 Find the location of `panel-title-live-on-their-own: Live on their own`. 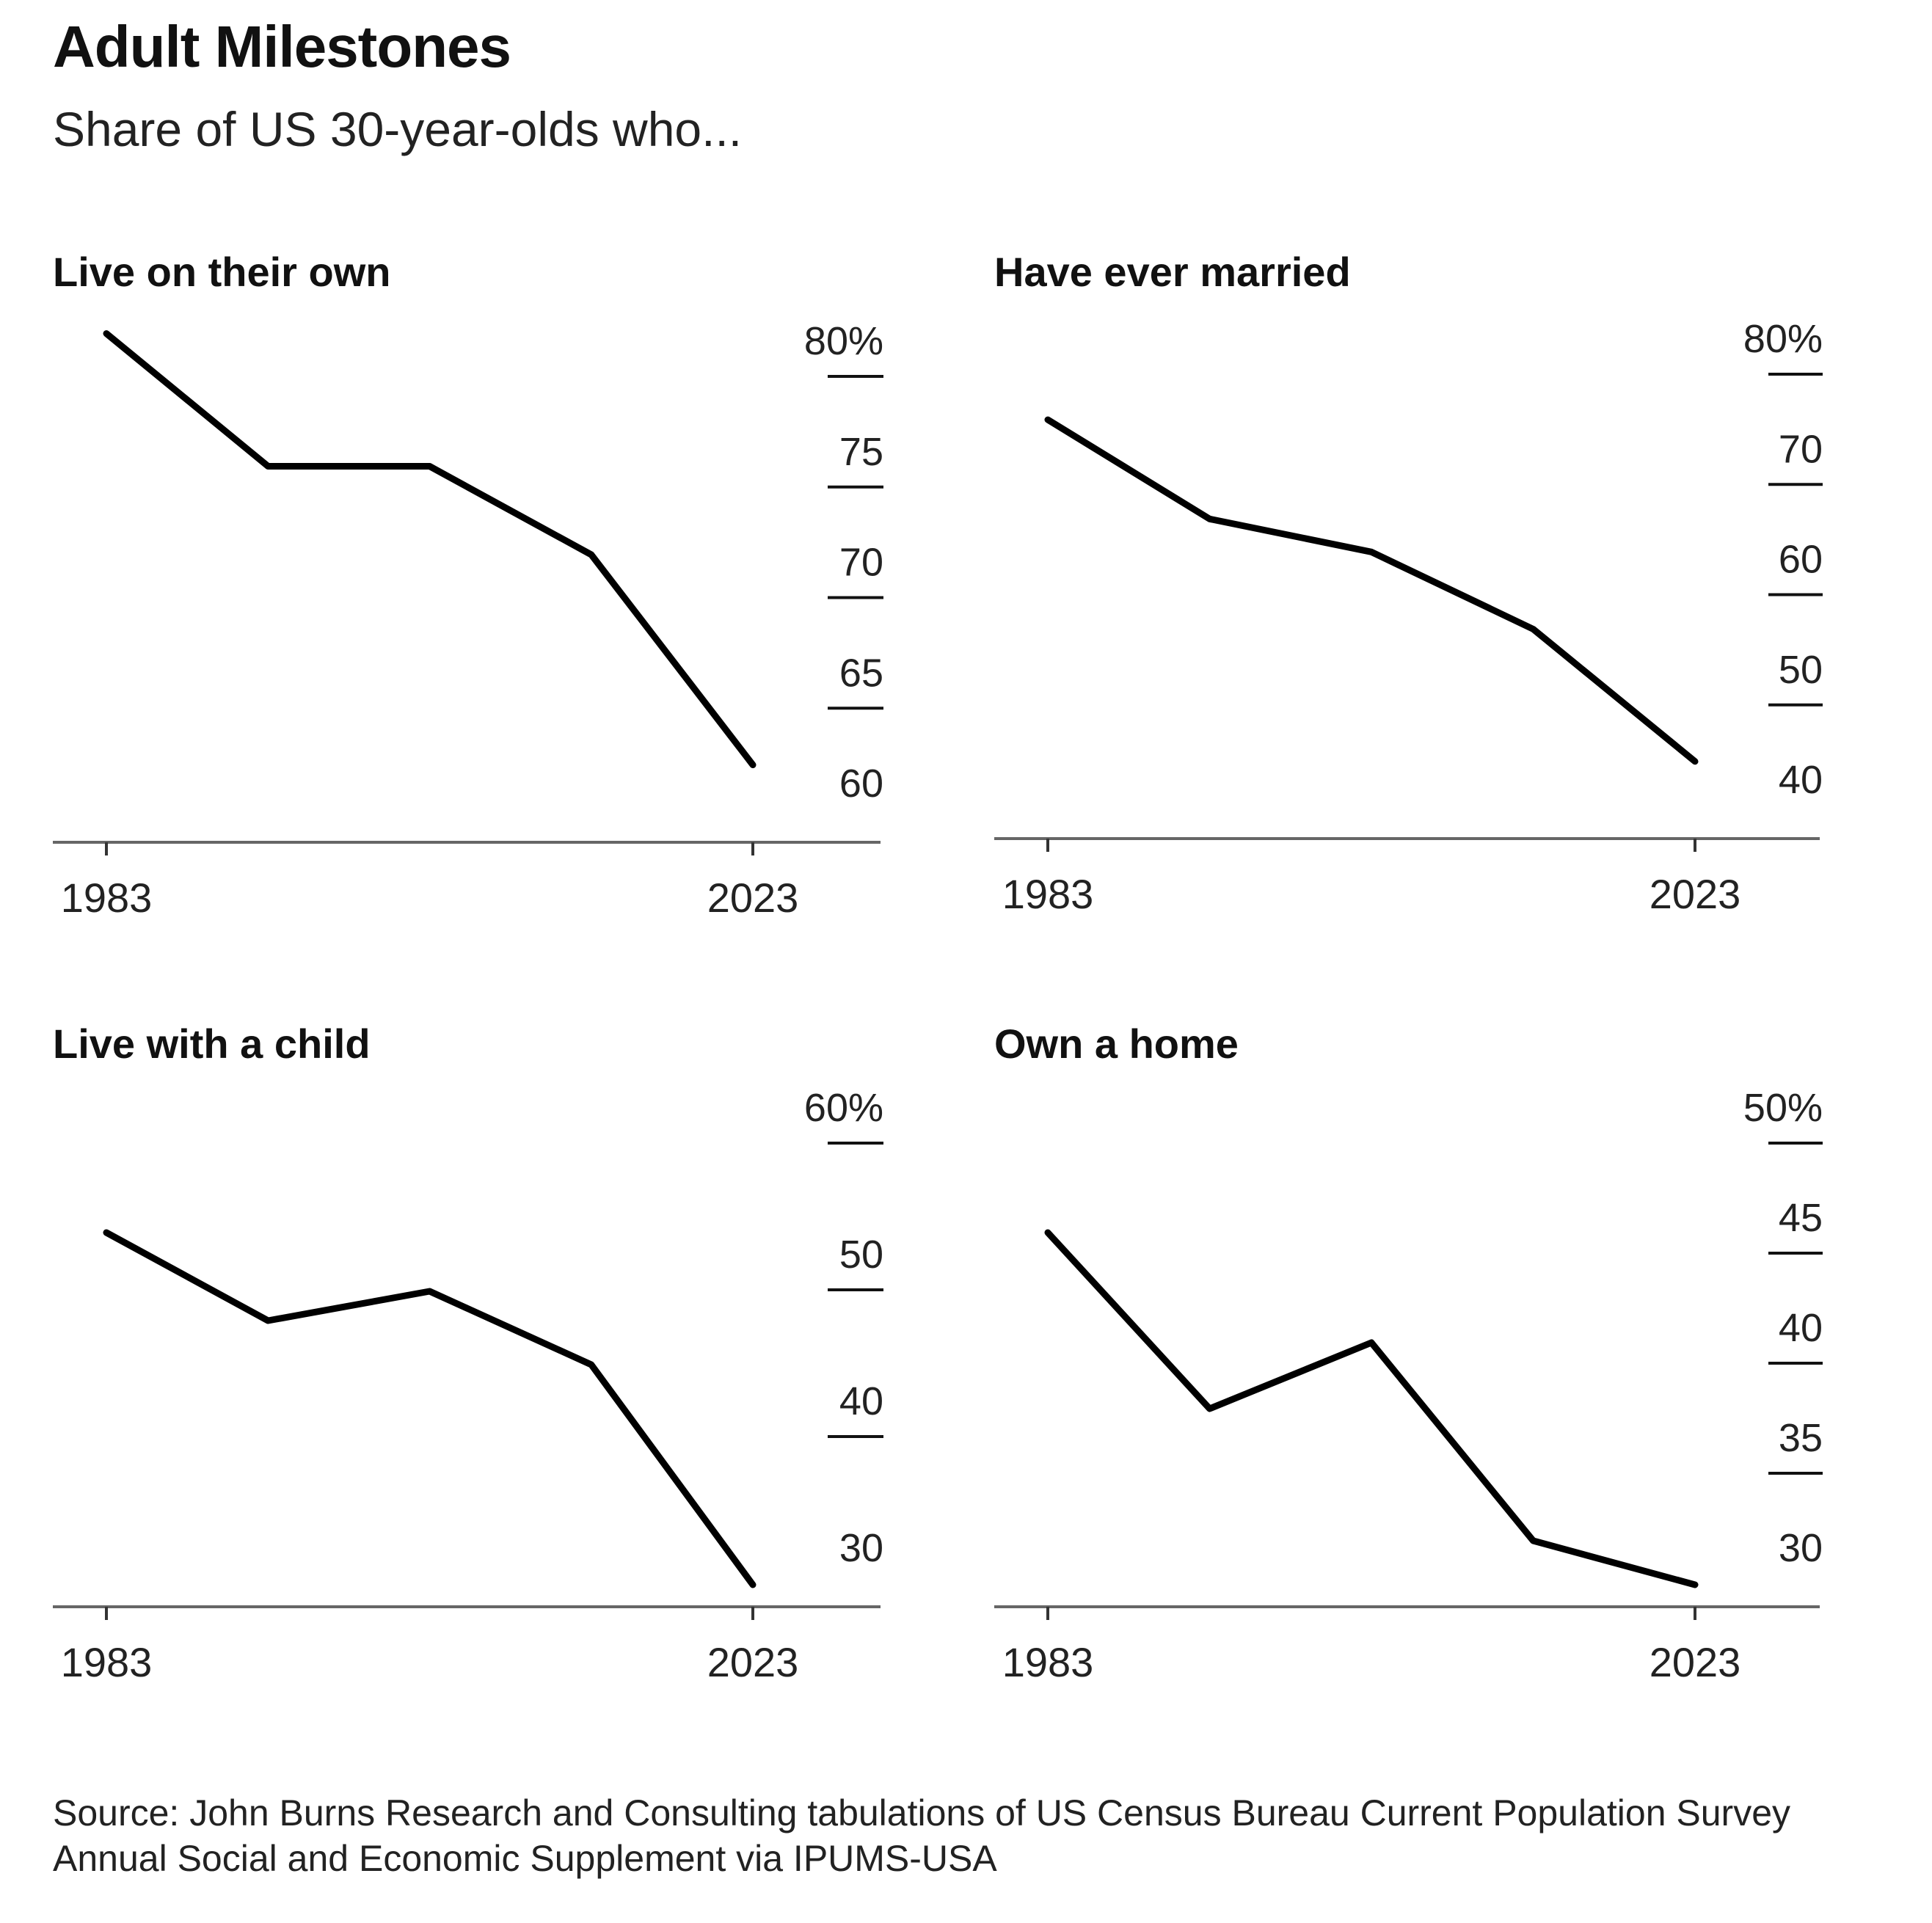

panel-title-live-on-their-own: Live on their own is located at coordinates (222, 272).